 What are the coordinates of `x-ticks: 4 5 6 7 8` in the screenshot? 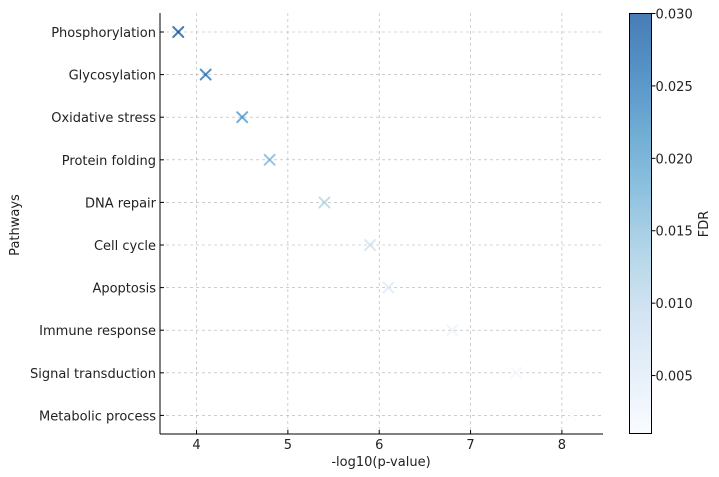 It's located at (379, 441).